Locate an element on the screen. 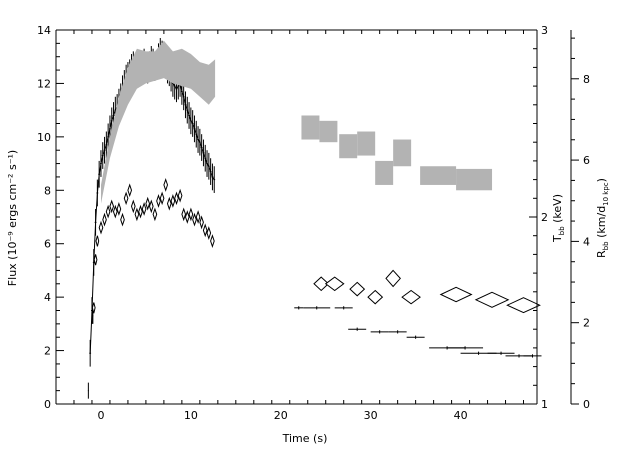 The height and width of the screenshot is (457, 640). x-tick-label: 10 is located at coordinates (191, 415).